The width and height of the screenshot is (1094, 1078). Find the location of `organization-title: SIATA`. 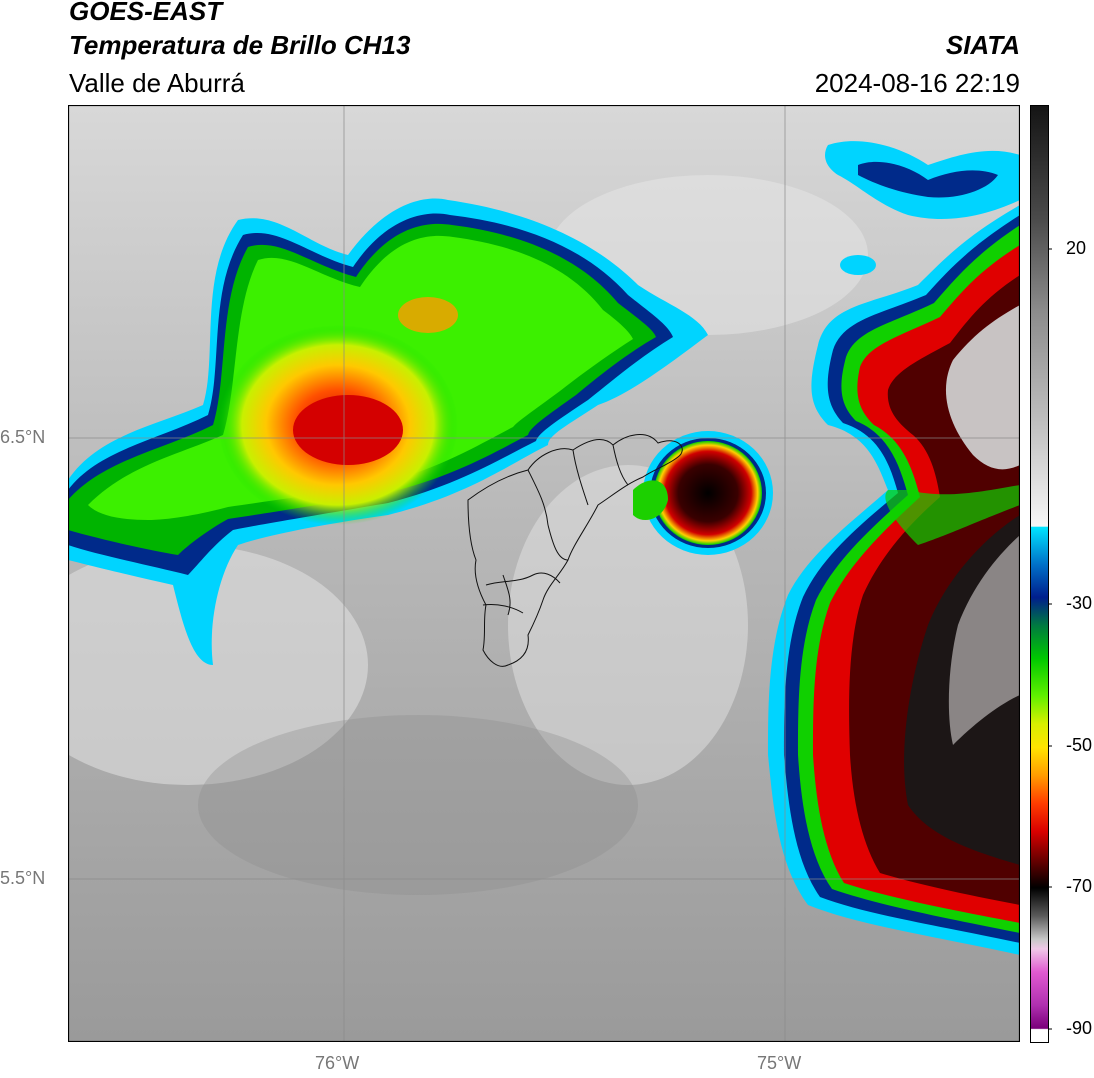

organization-title: SIATA is located at coordinates (982, 45).